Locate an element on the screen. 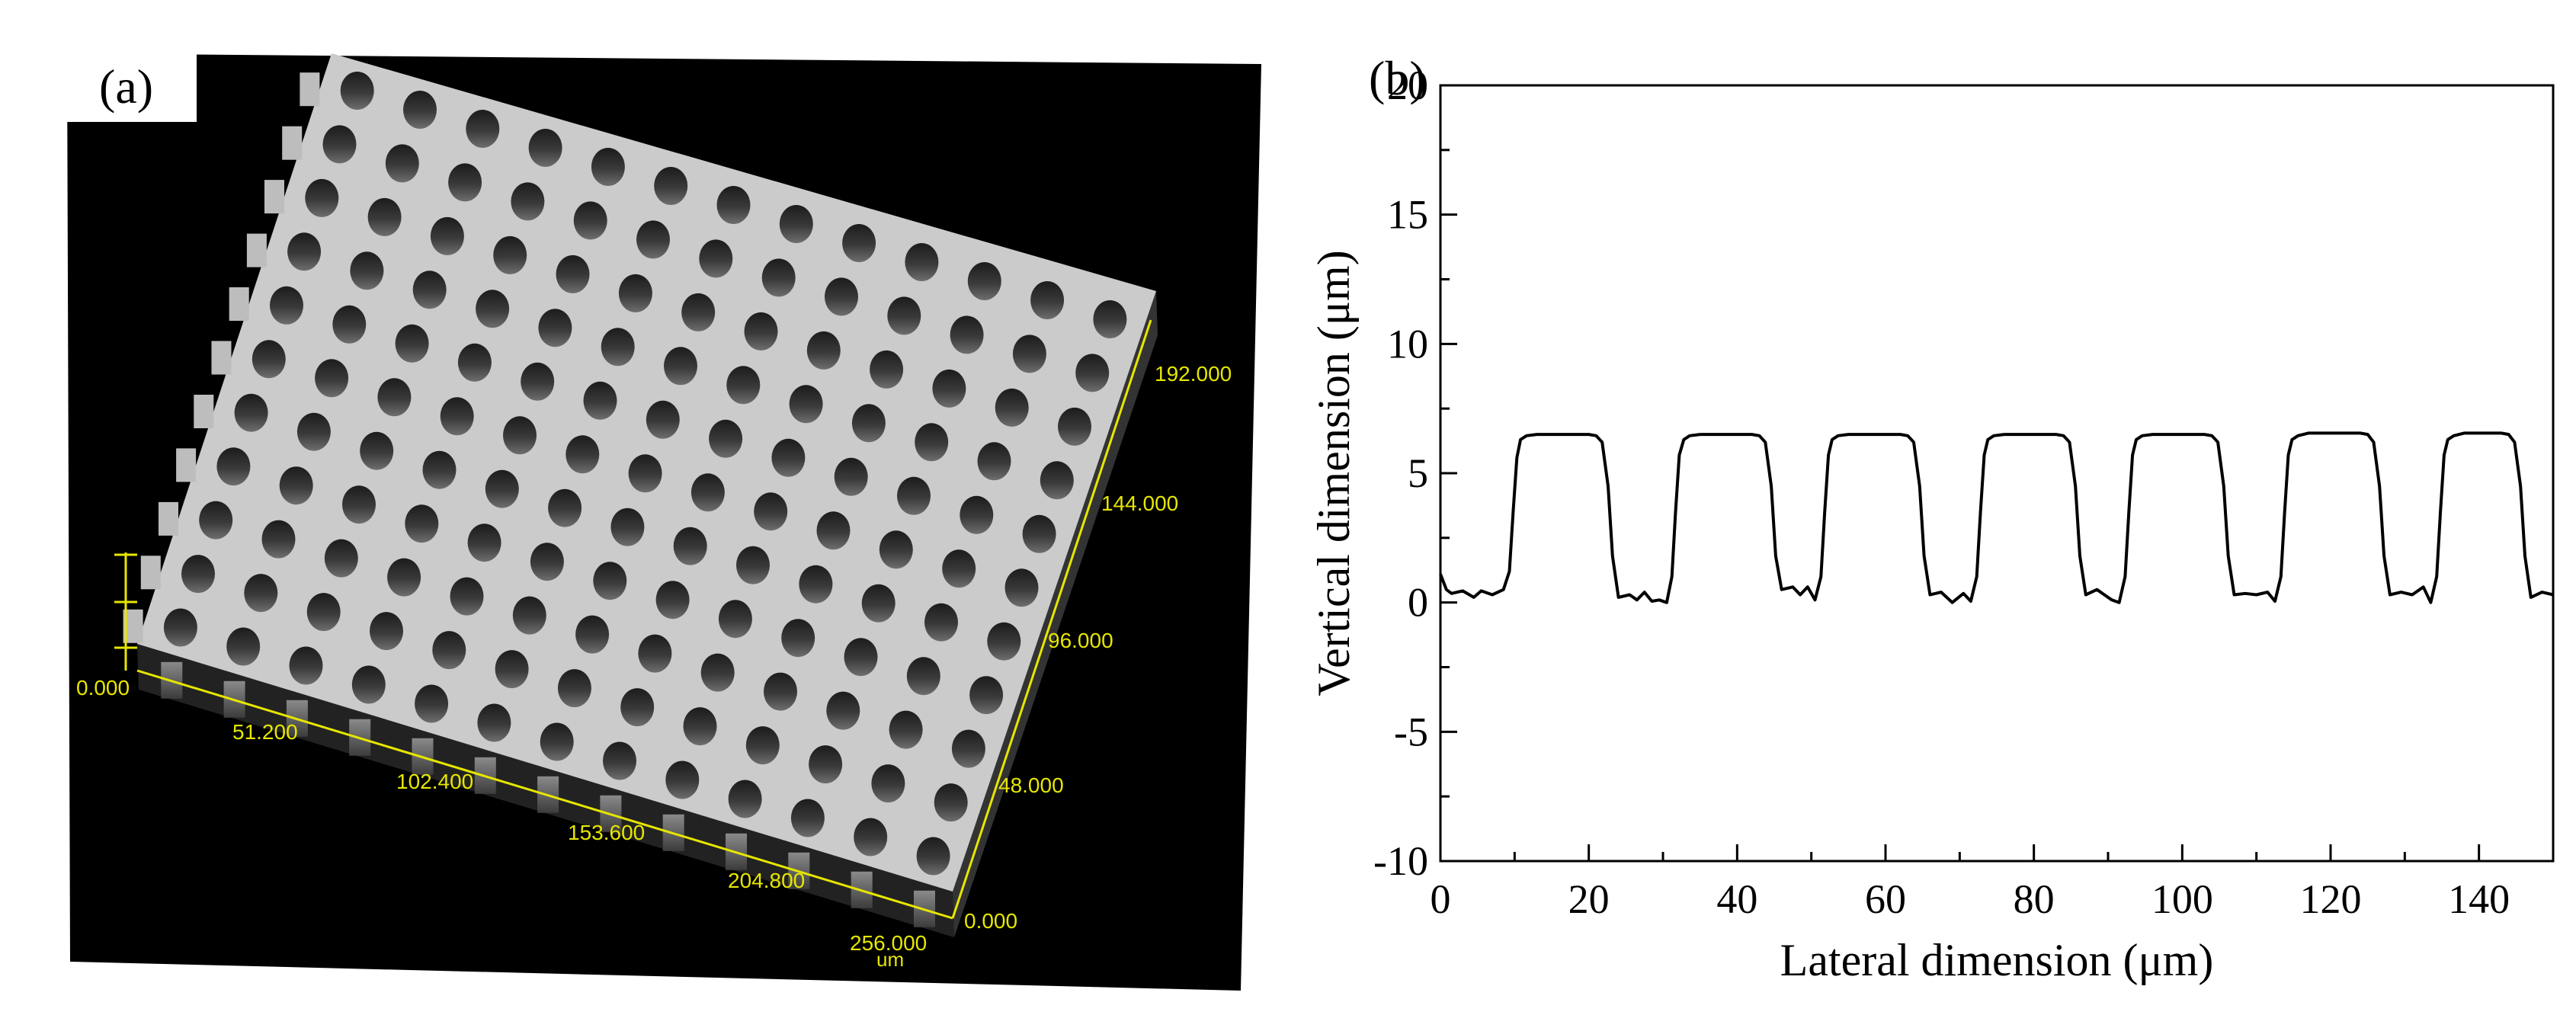 The width and height of the screenshot is (2576, 1015). y-tick-label: 15 is located at coordinates (1407, 215).